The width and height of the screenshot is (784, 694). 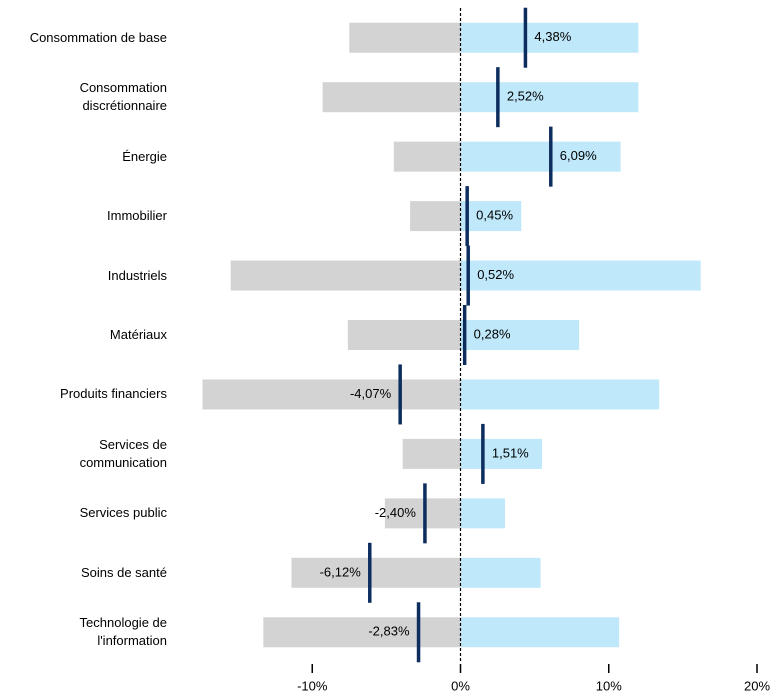 What do you see at coordinates (312, 685) in the screenshot?
I see `x-tick-label: -10%` at bounding box center [312, 685].